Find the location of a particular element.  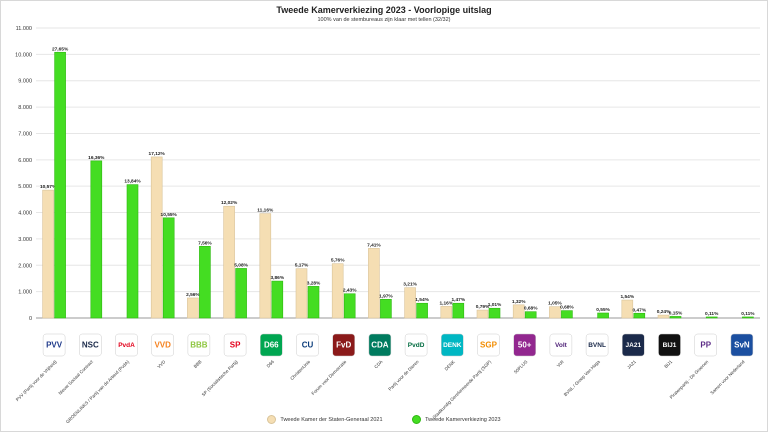

data-label: 1,05% is located at coordinates (555, 304).